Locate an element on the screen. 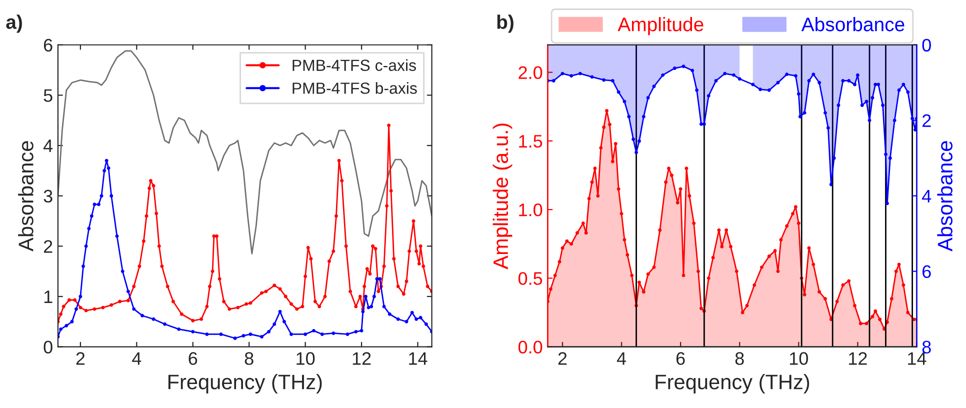 Image resolution: width=966 pixels, height=408 pixels. y-tick-label: 6 is located at coordinates (48, 45).